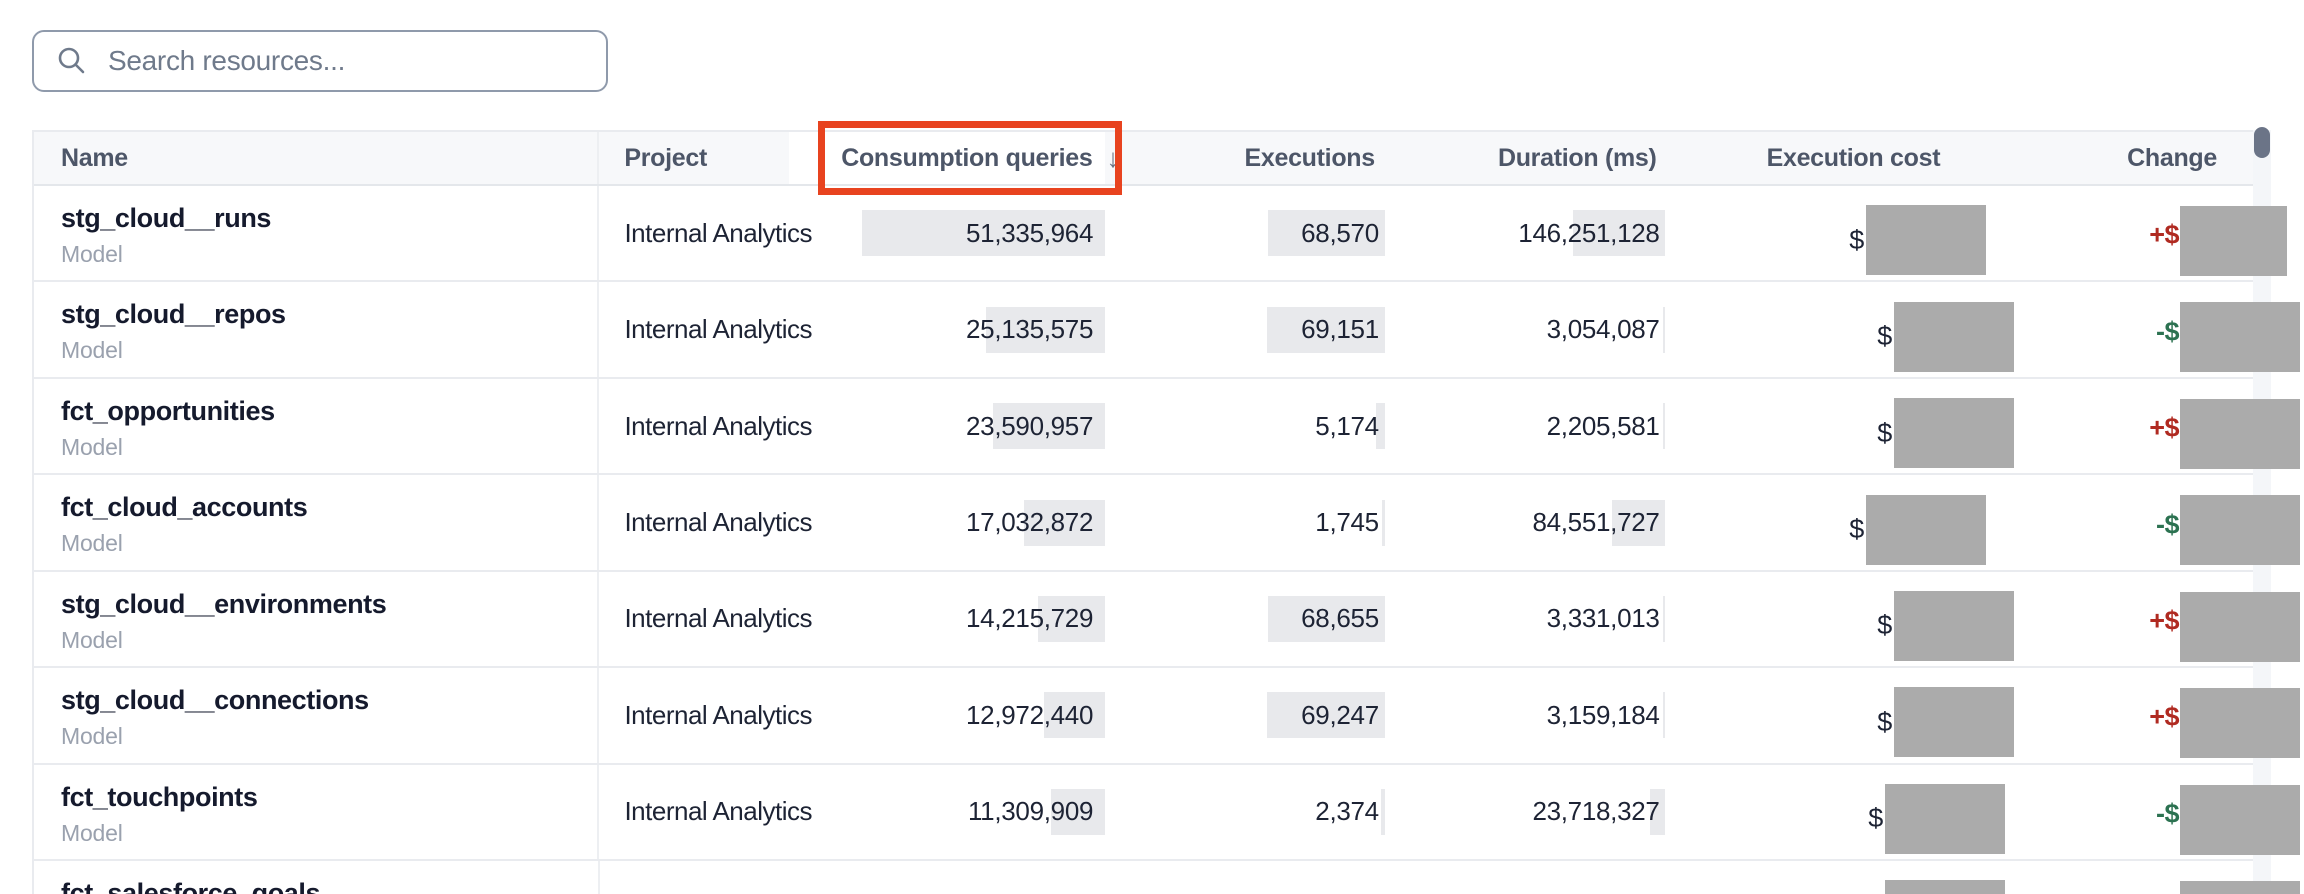 The image size is (2304, 894). I want to click on column-header-consumption-queries: Consumption queries ↓, so click(954, 158).